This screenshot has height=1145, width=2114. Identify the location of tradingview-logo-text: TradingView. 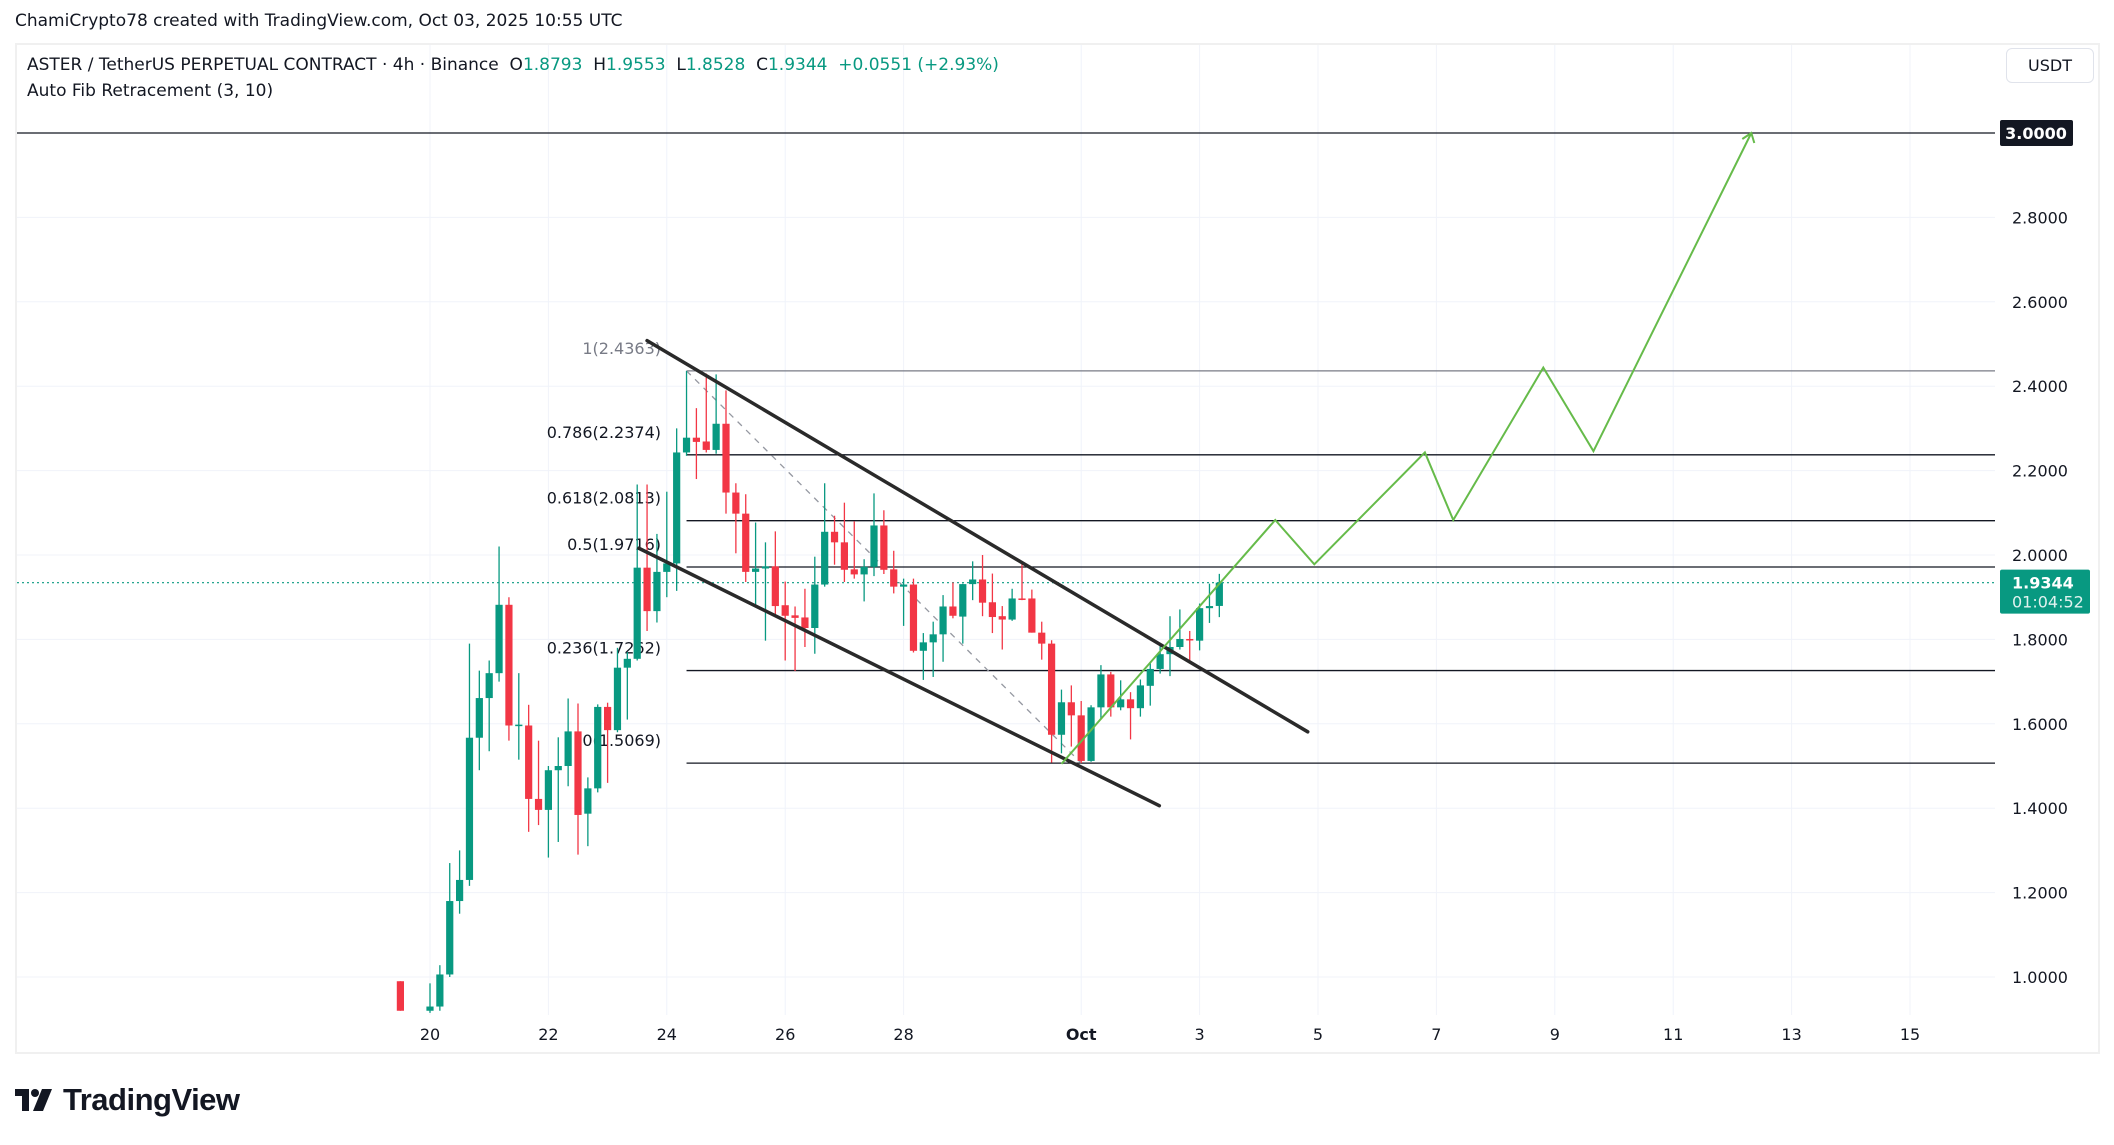
(151, 1099).